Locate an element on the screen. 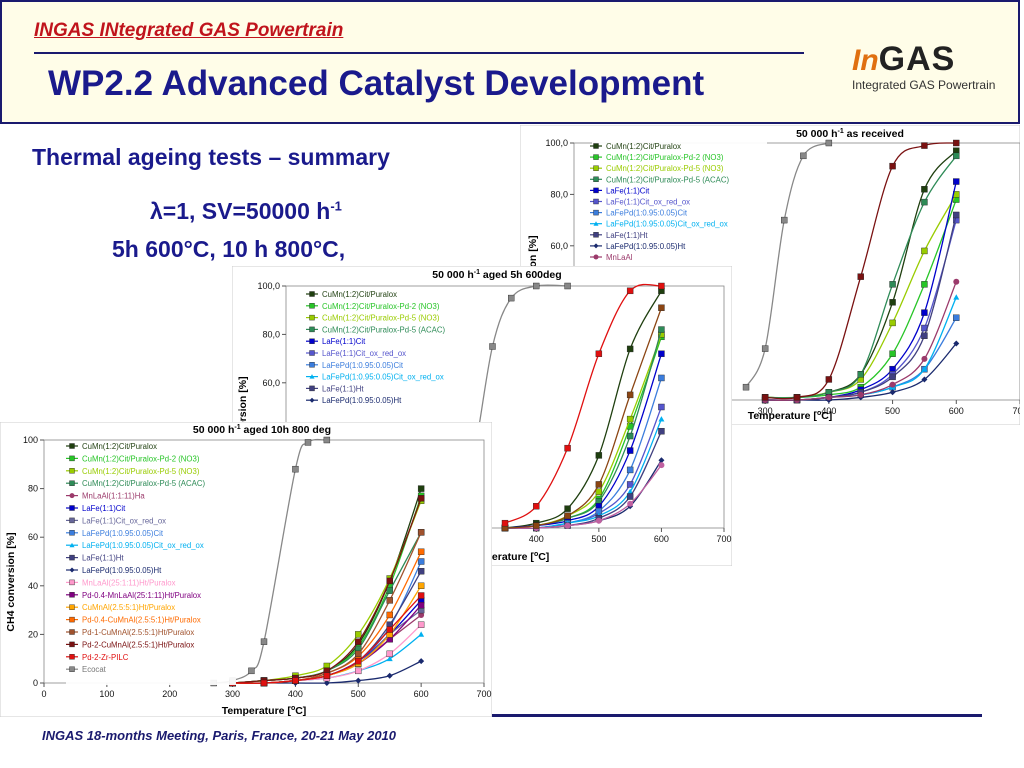 The height and width of the screenshot is (768, 1024). chart-title: 50 000 h-1 as received is located at coordinates (850, 134).